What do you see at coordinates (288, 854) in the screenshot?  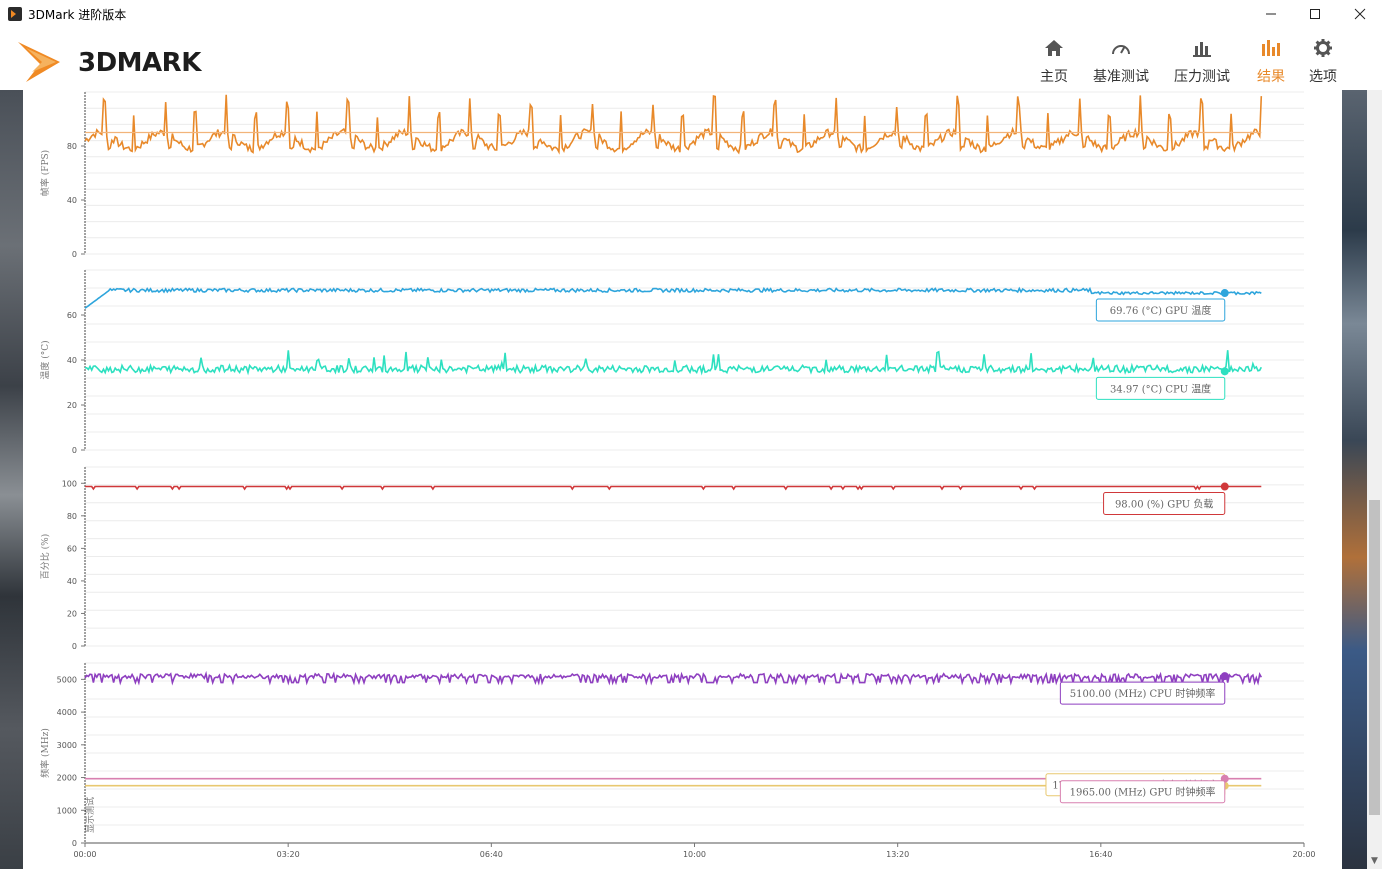 I see `x-tick-label: 03:20` at bounding box center [288, 854].